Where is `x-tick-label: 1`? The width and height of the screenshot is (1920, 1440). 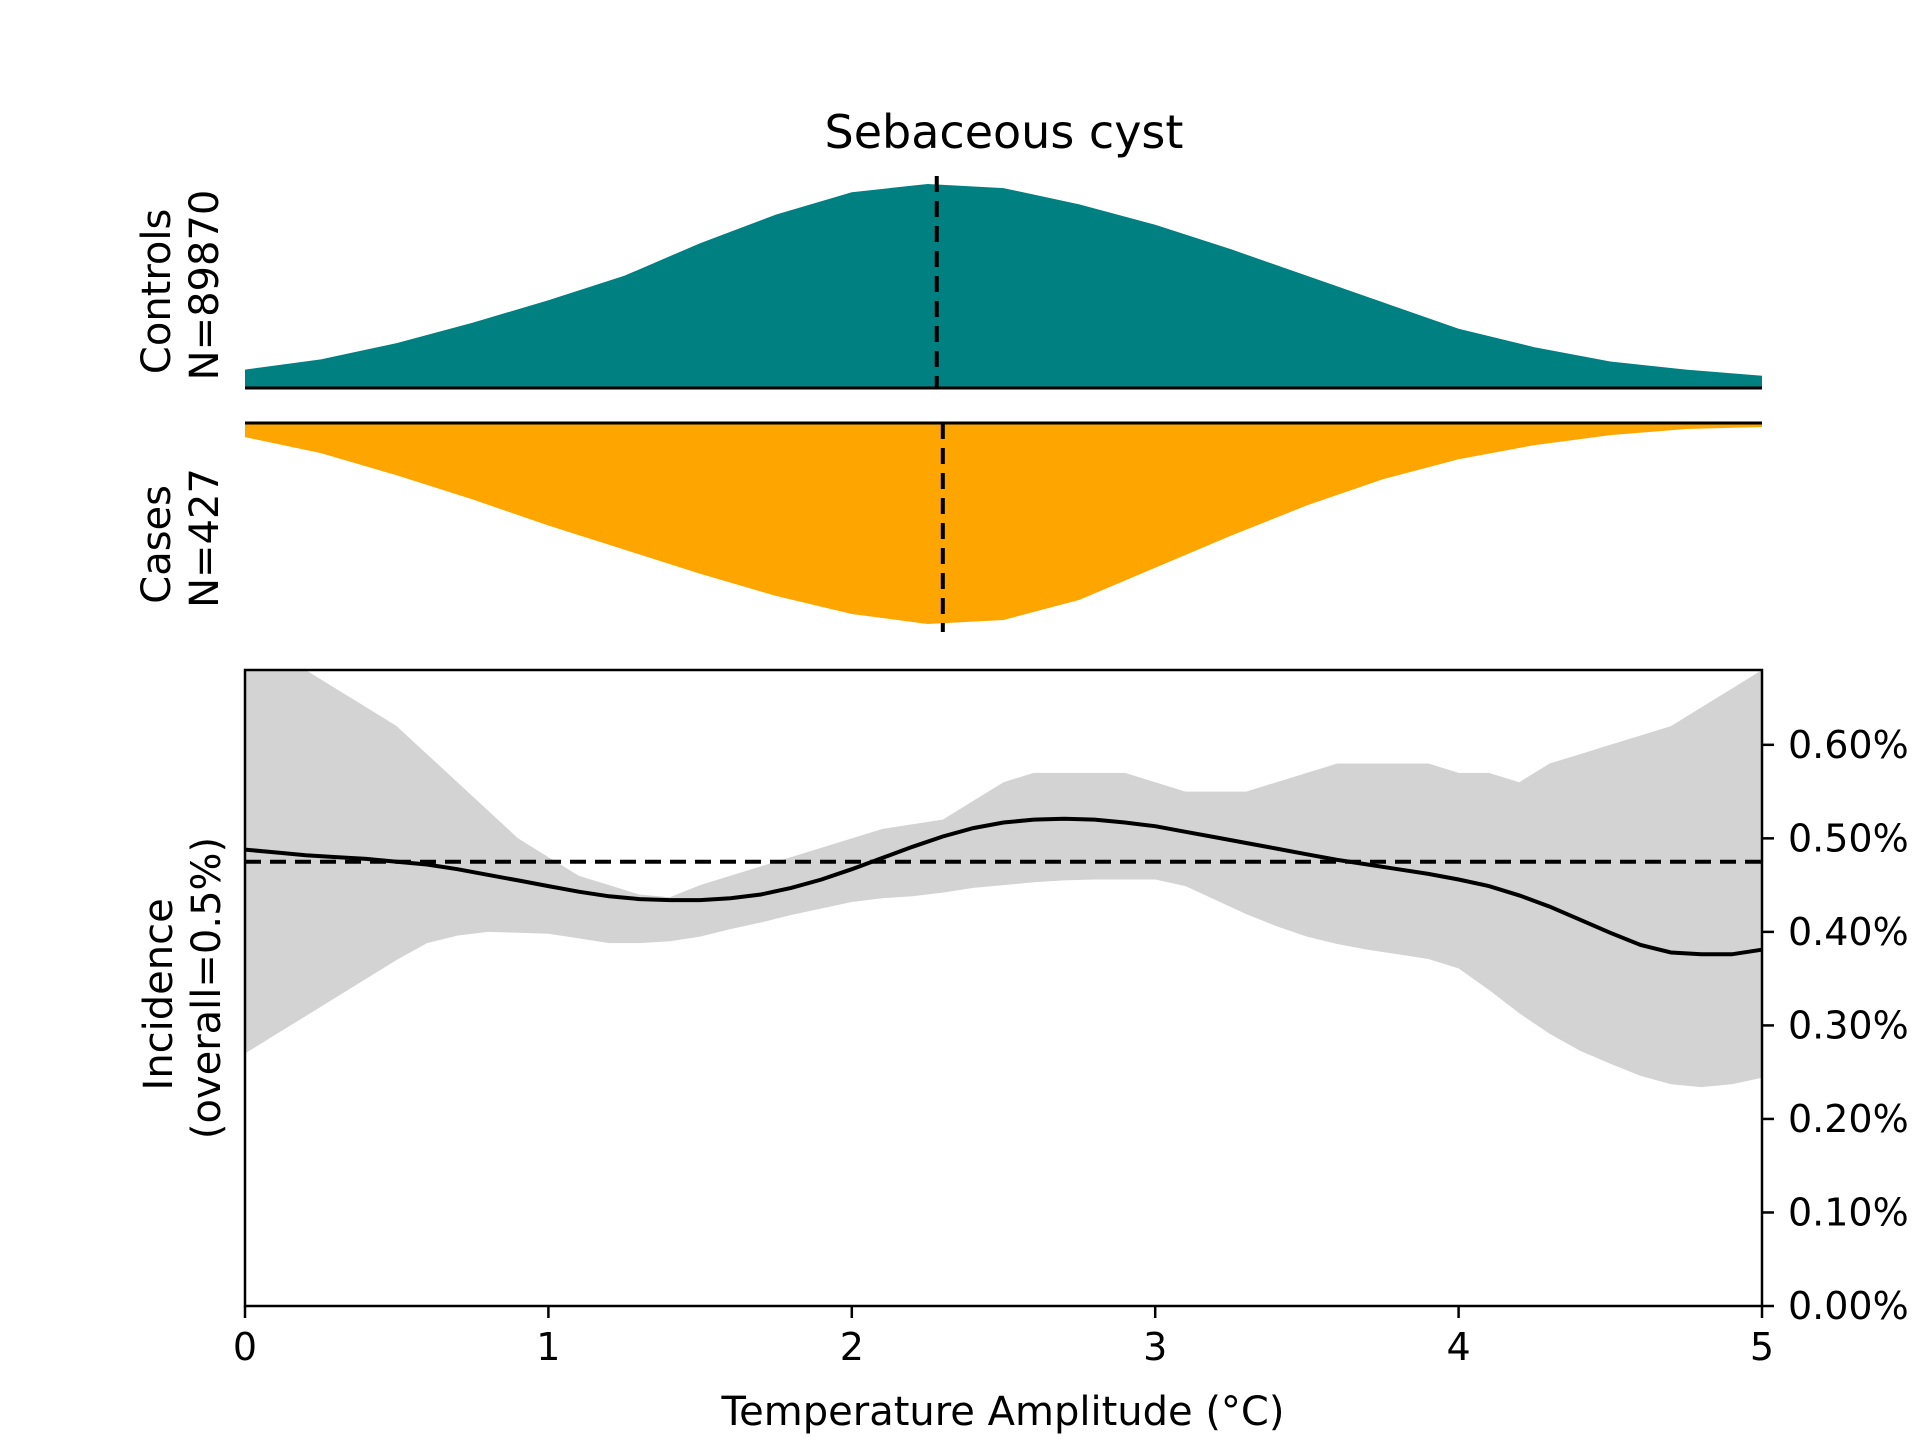 x-tick-label: 1 is located at coordinates (548, 1347).